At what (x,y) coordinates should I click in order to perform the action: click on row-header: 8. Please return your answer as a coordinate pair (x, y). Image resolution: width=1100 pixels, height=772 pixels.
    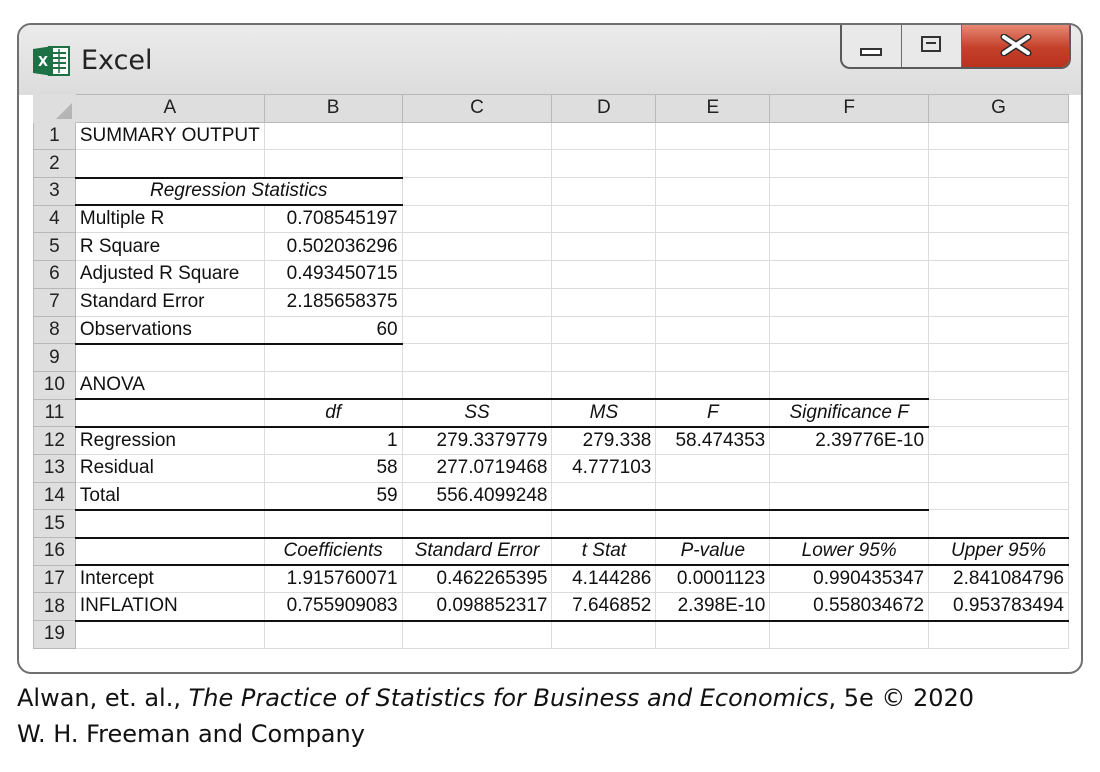
    Looking at the image, I should click on (54, 330).